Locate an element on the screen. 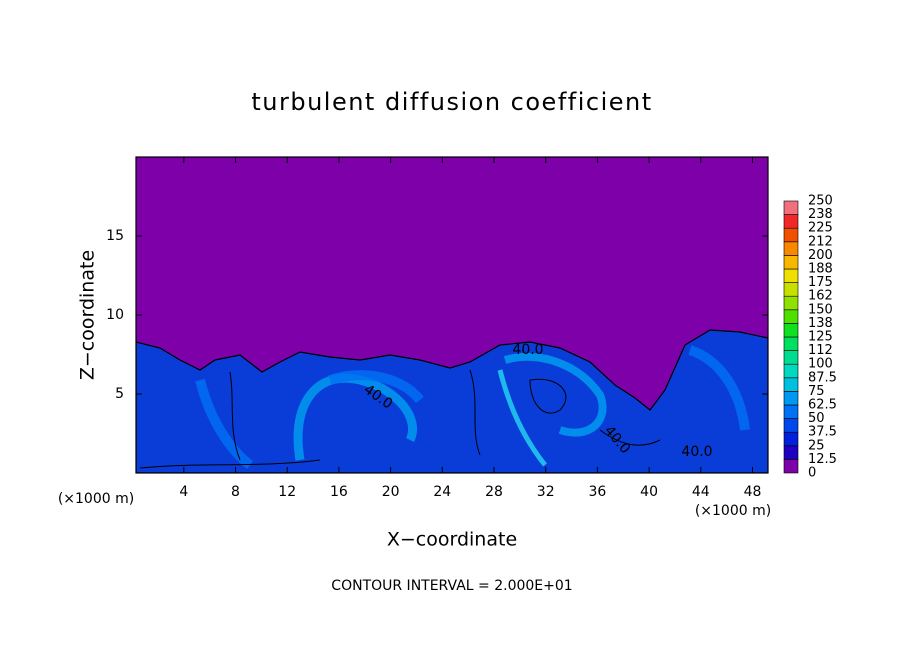 The height and width of the screenshot is (654, 904). x-tick-label: 12 is located at coordinates (287, 492).